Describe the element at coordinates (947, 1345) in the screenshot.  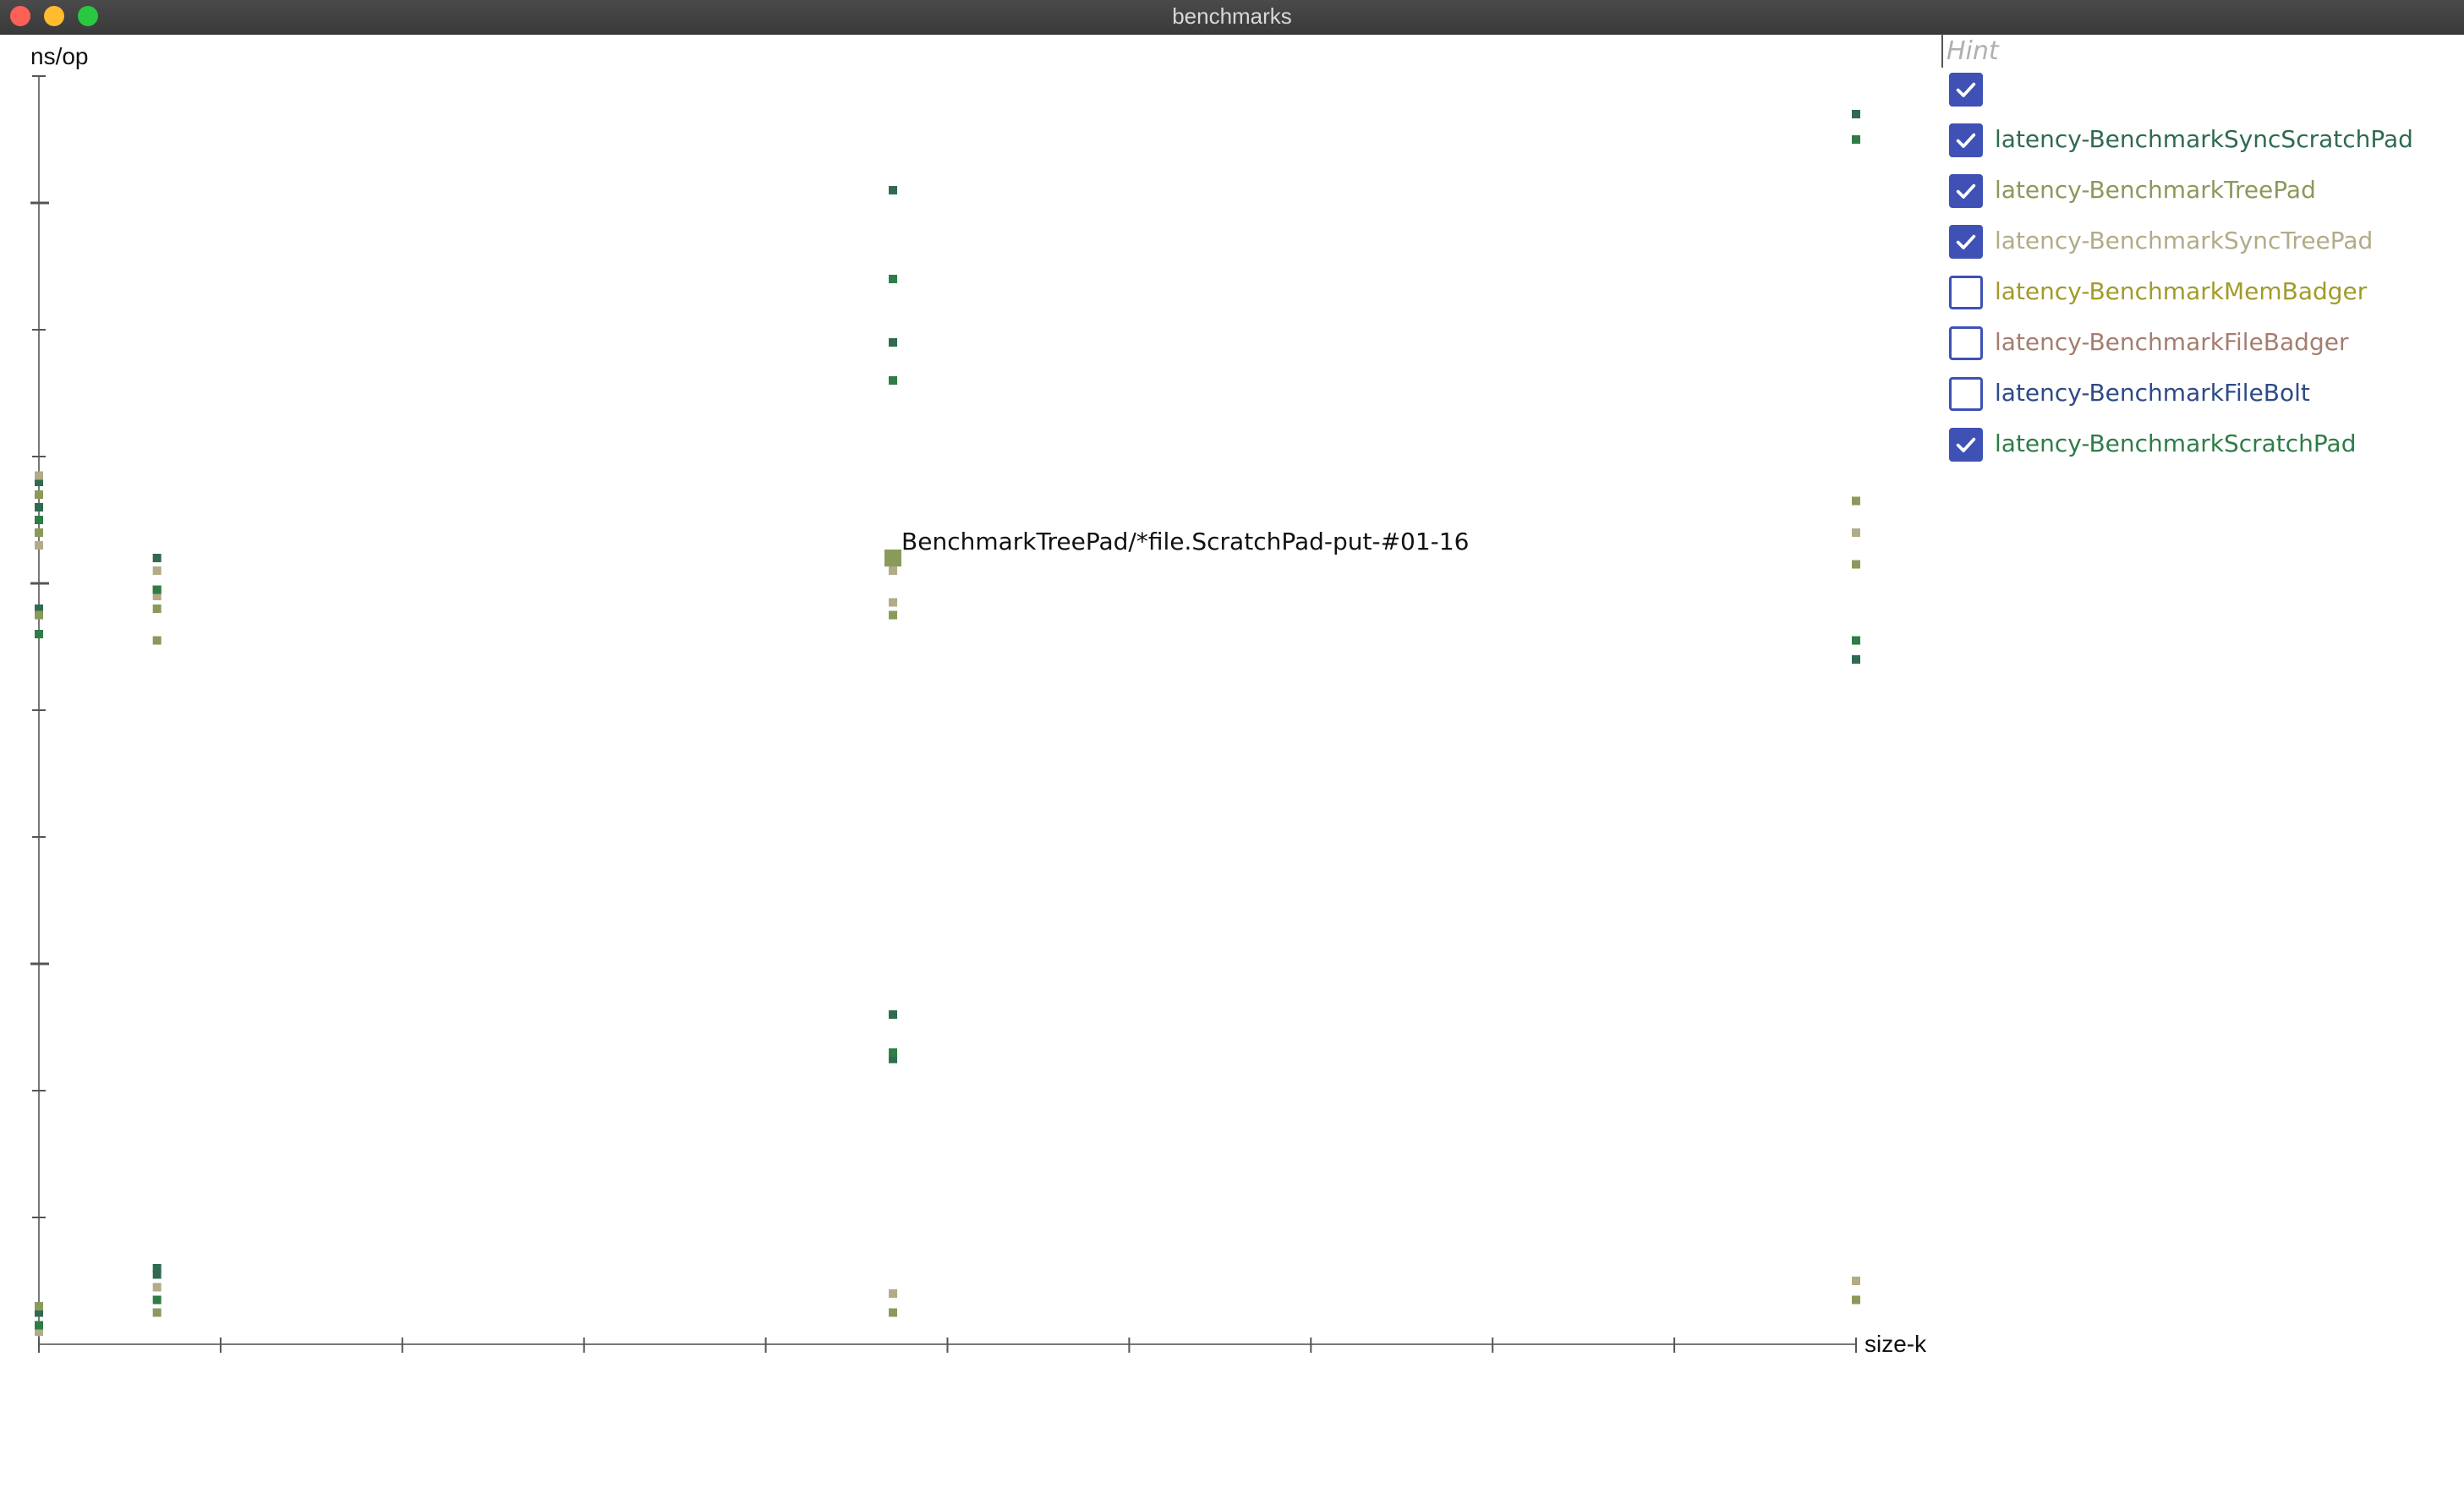
I see `x-axis-ticks` at that location.